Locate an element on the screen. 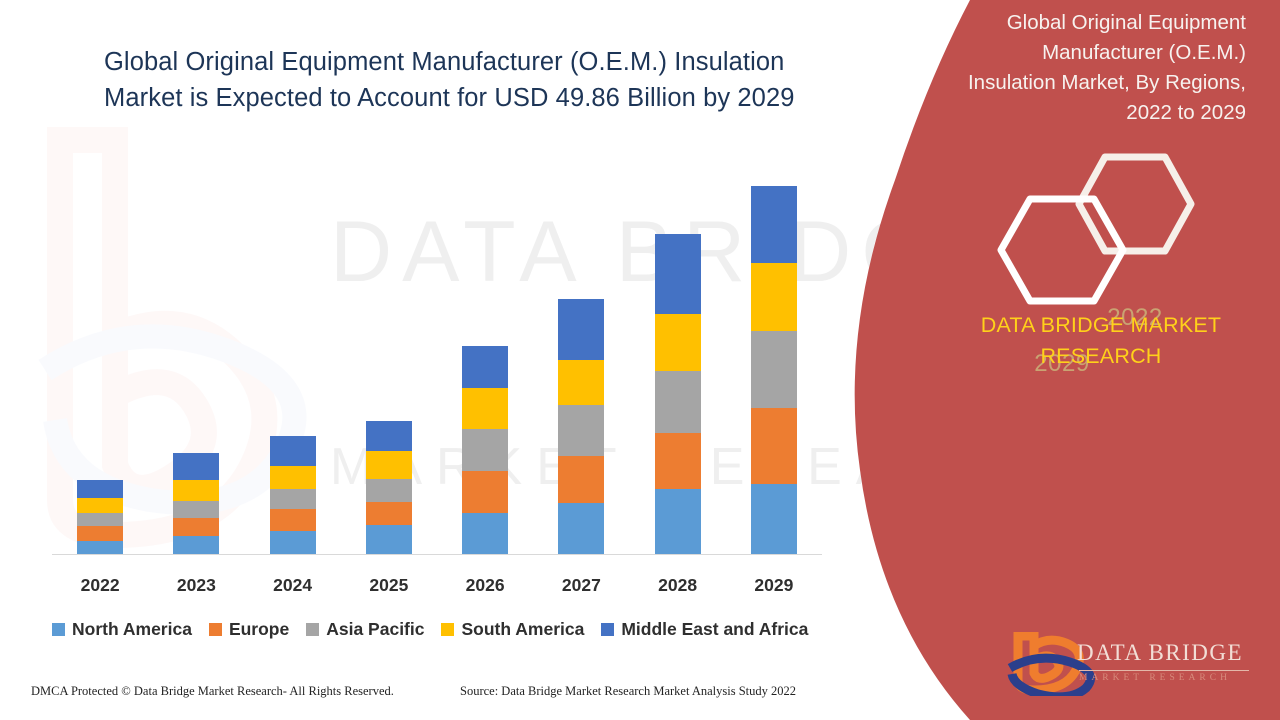 The height and width of the screenshot is (720, 1280). logo-subtitle: MARKET RESEARCH is located at coordinates (1155, 678).